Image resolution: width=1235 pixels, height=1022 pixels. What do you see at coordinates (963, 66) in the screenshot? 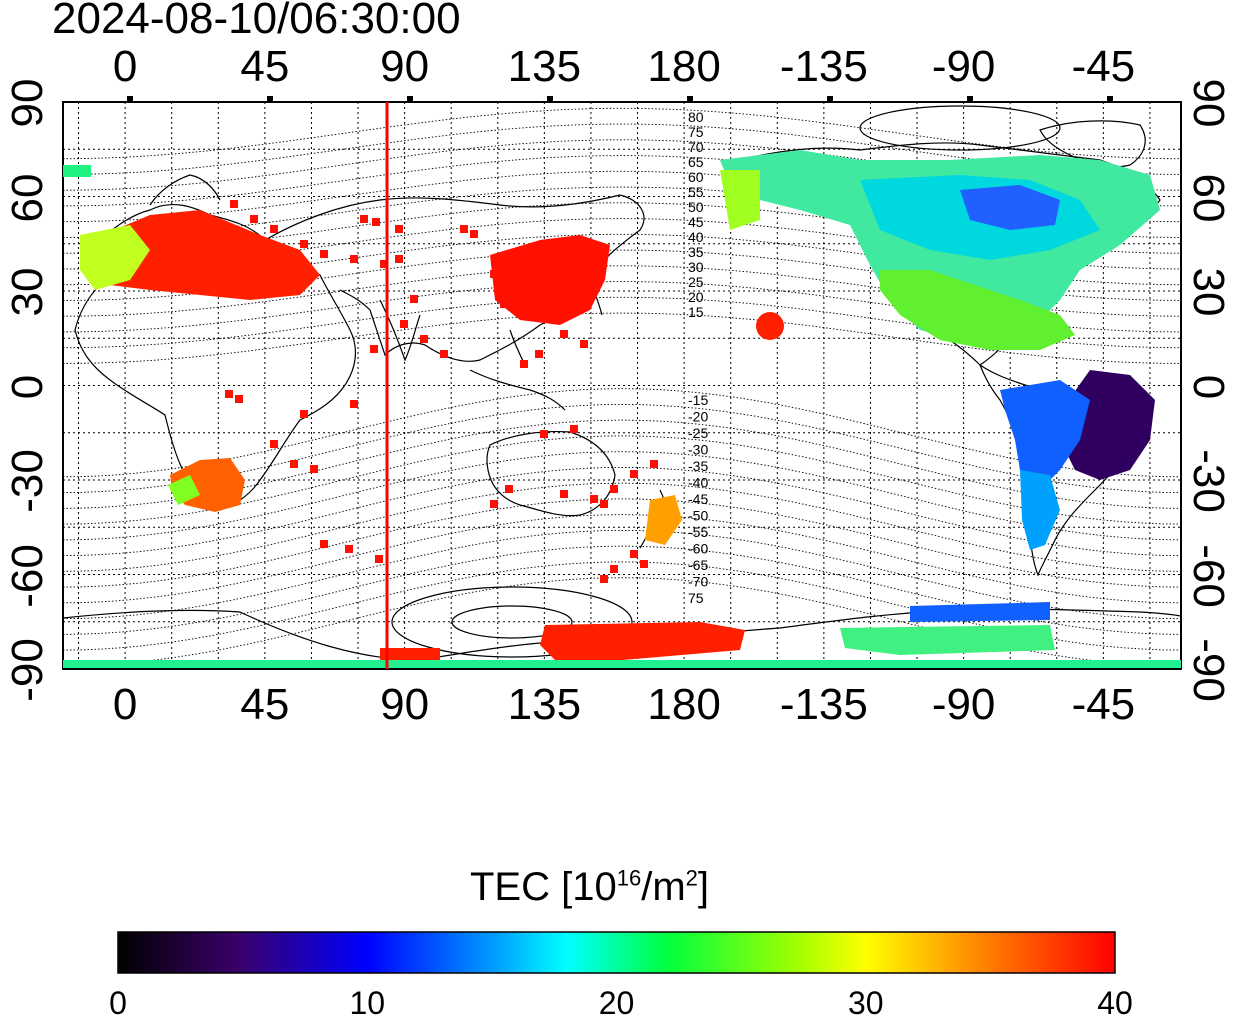
I see `top-lon-tick-6: -90` at bounding box center [963, 66].